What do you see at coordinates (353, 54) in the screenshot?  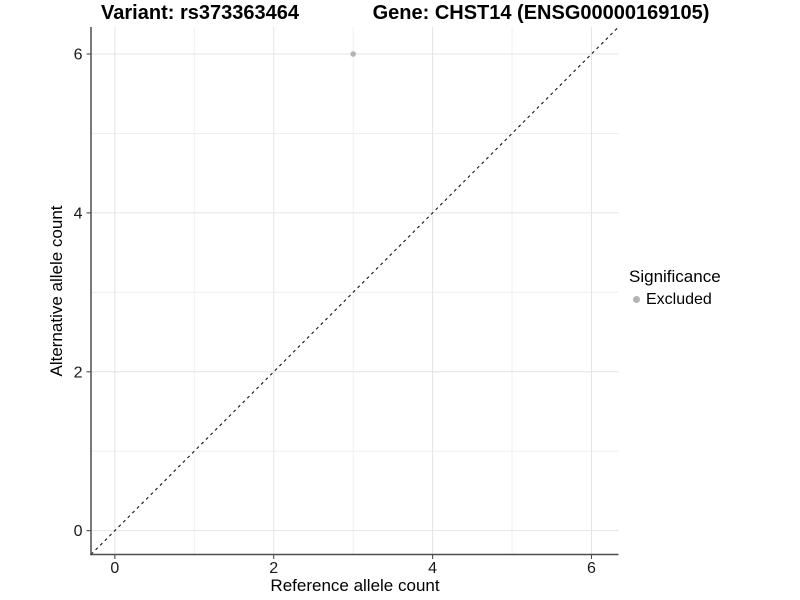 I see `data-point` at bounding box center [353, 54].